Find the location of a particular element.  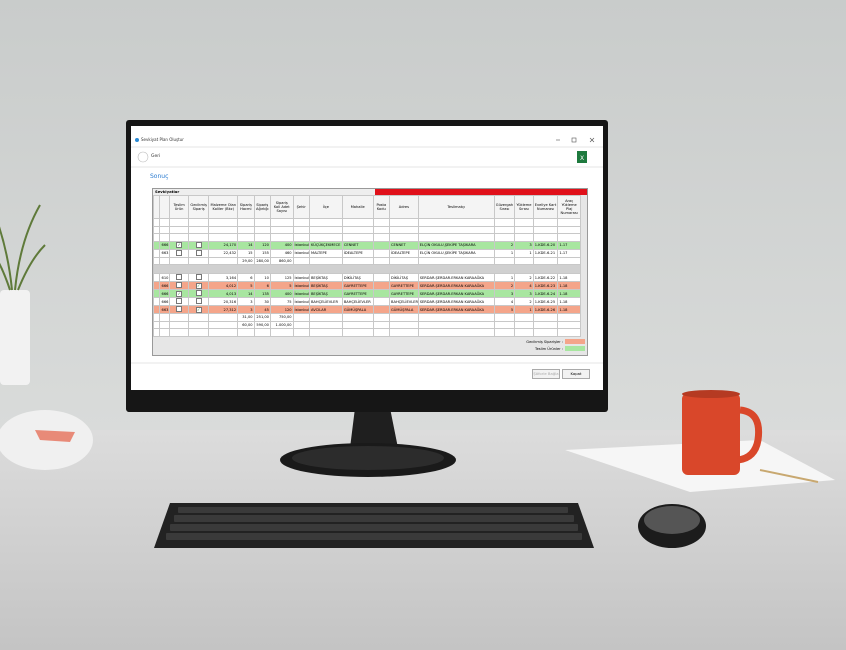

cell: 1-KDE-6-22 is located at coordinates (545, 277).